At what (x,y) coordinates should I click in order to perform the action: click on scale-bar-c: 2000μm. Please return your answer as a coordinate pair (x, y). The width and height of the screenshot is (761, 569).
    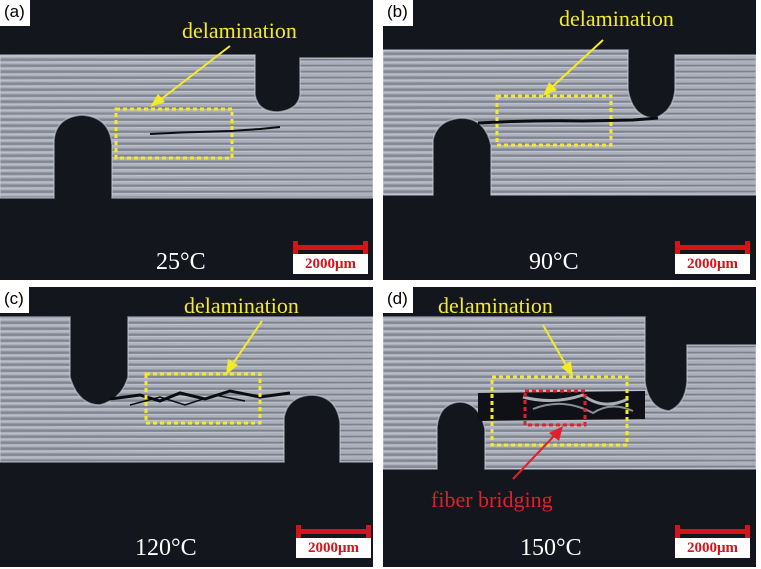
    Looking at the image, I should click on (333, 542).